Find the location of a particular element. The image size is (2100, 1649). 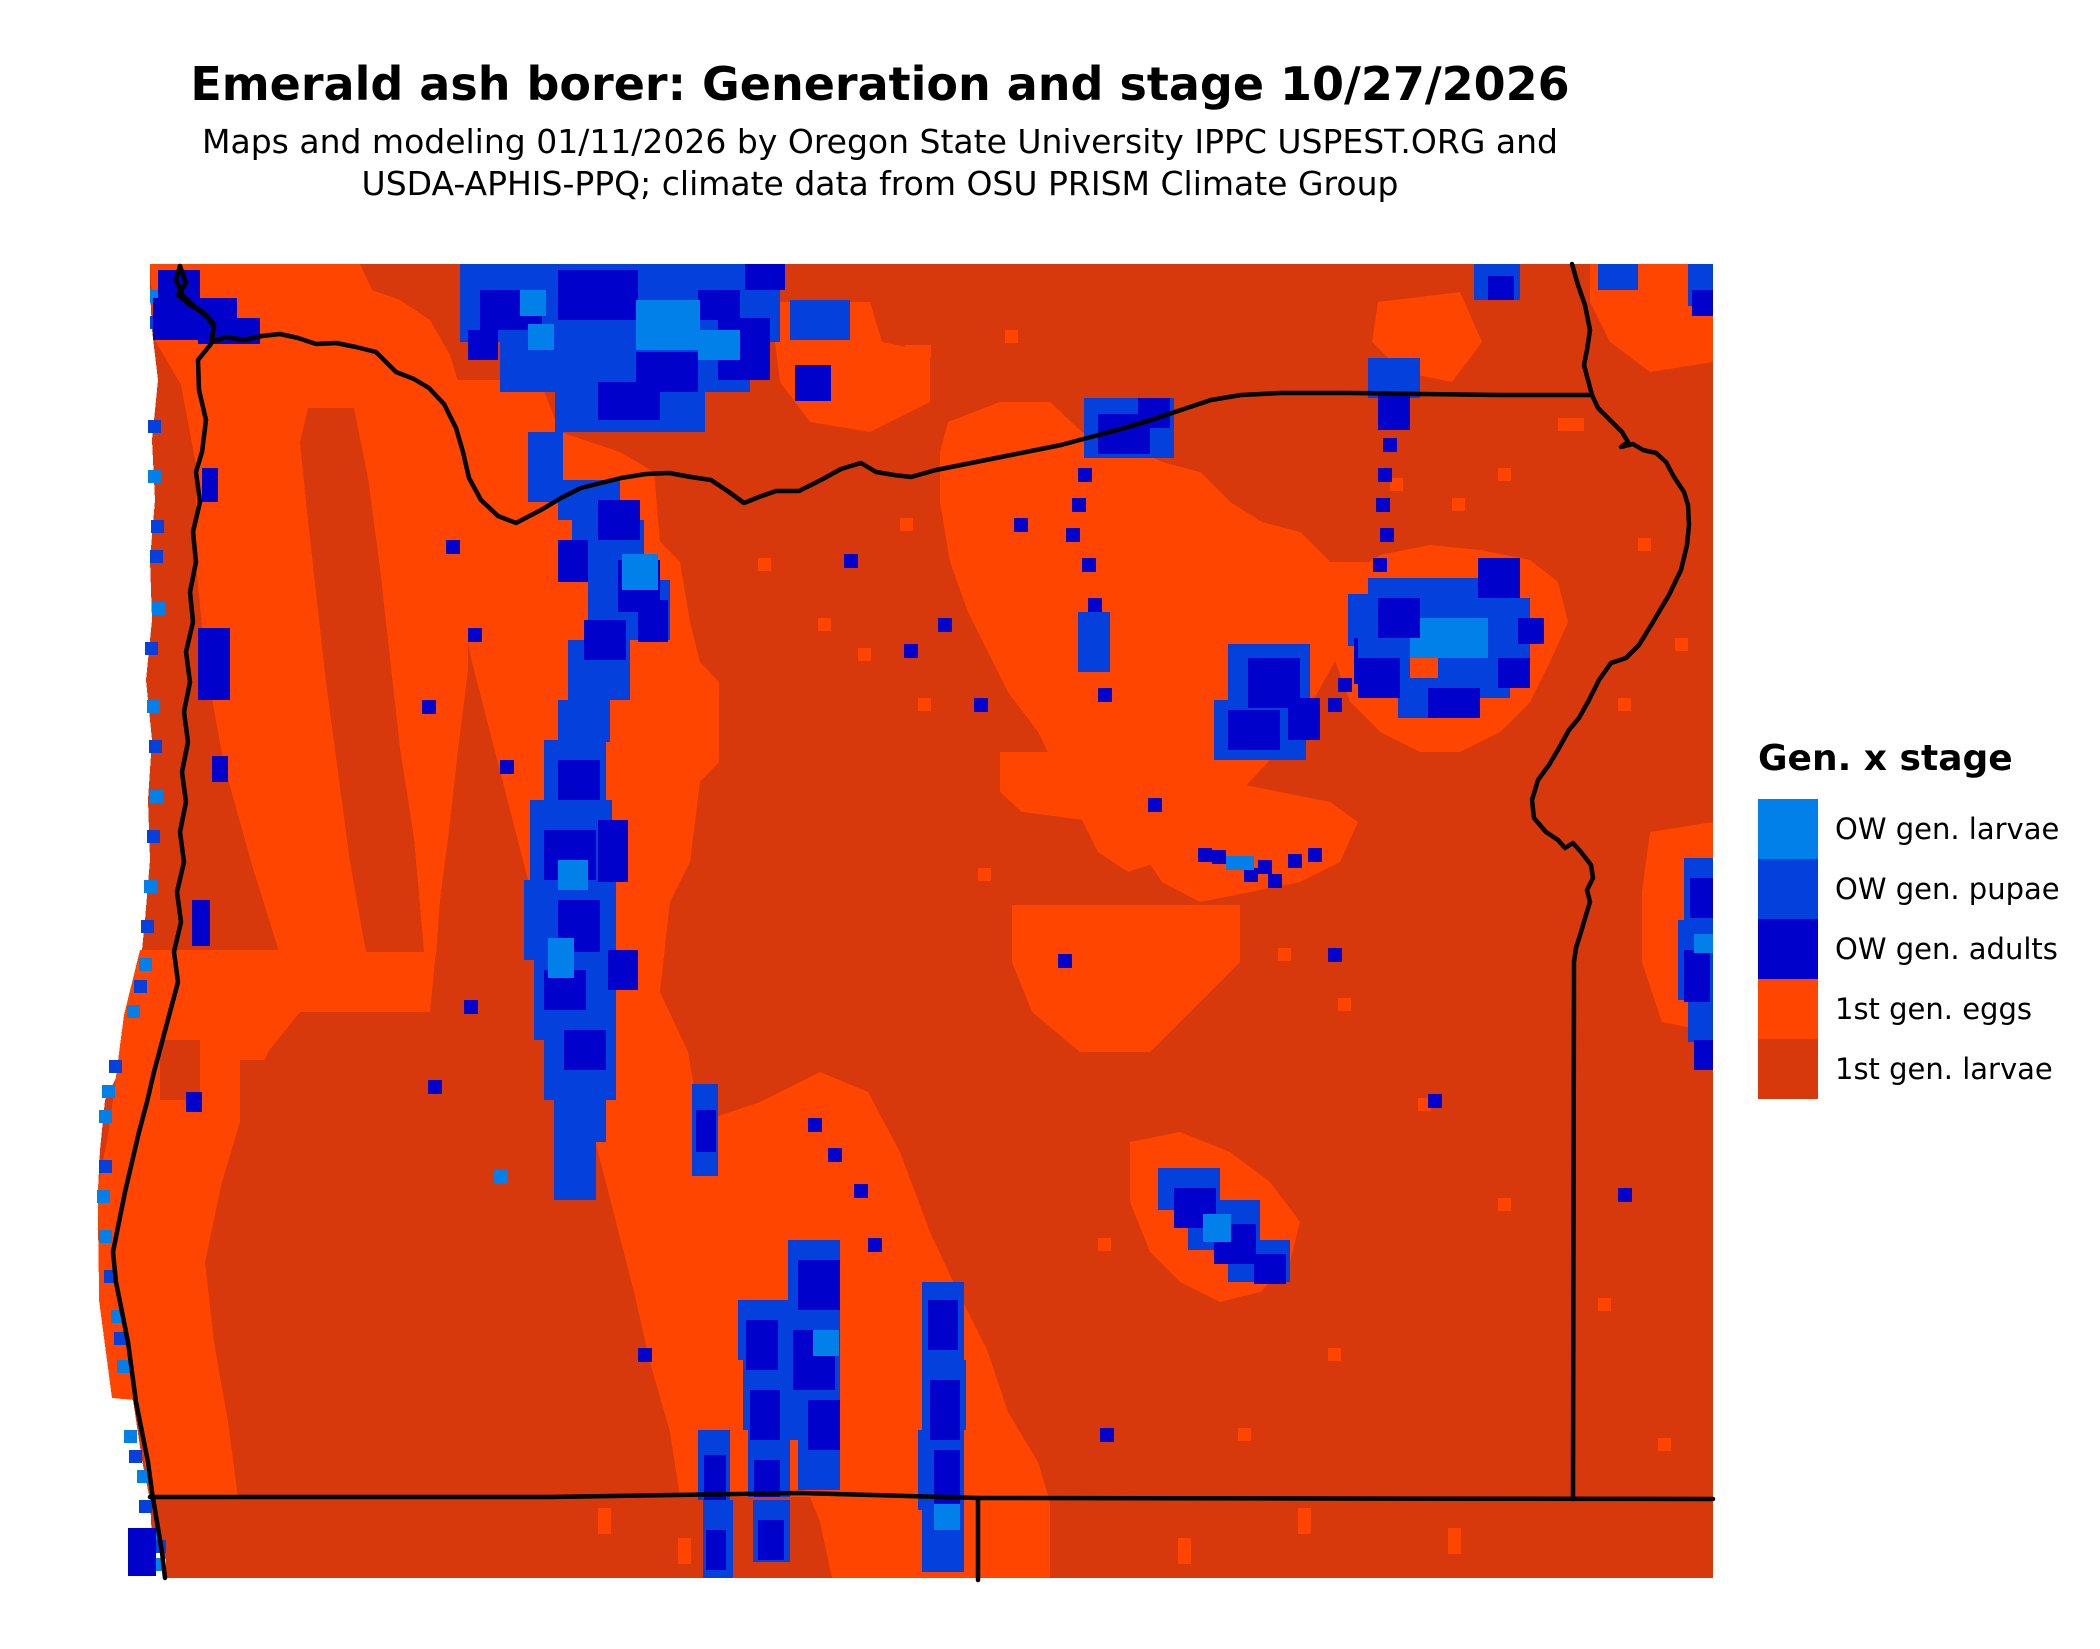

legend-label: OW gen. adults is located at coordinates (1946, 949).